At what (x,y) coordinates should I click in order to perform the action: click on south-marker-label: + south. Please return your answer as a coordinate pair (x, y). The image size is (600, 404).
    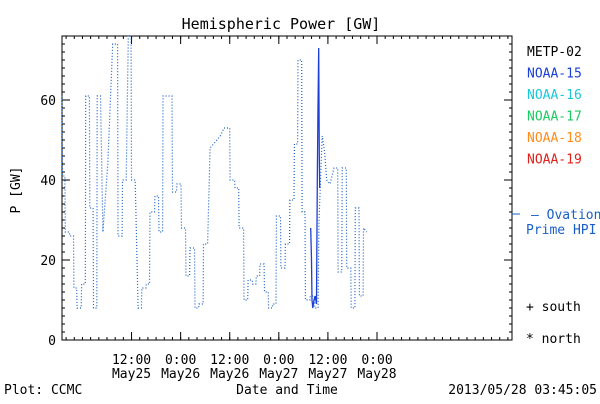
    Looking at the image, I should click on (553, 307).